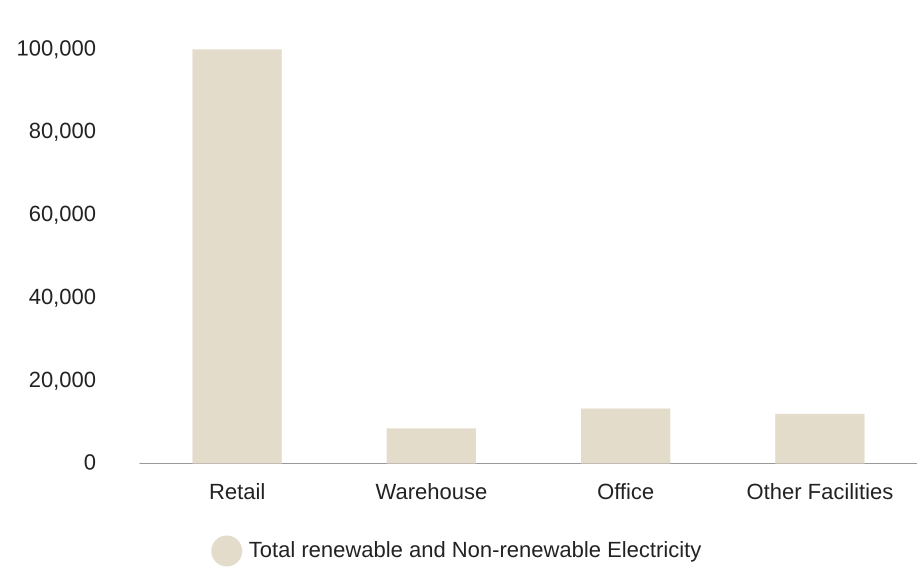 The width and height of the screenshot is (917, 582). I want to click on y-tick-label: 100,000, so click(56, 47).